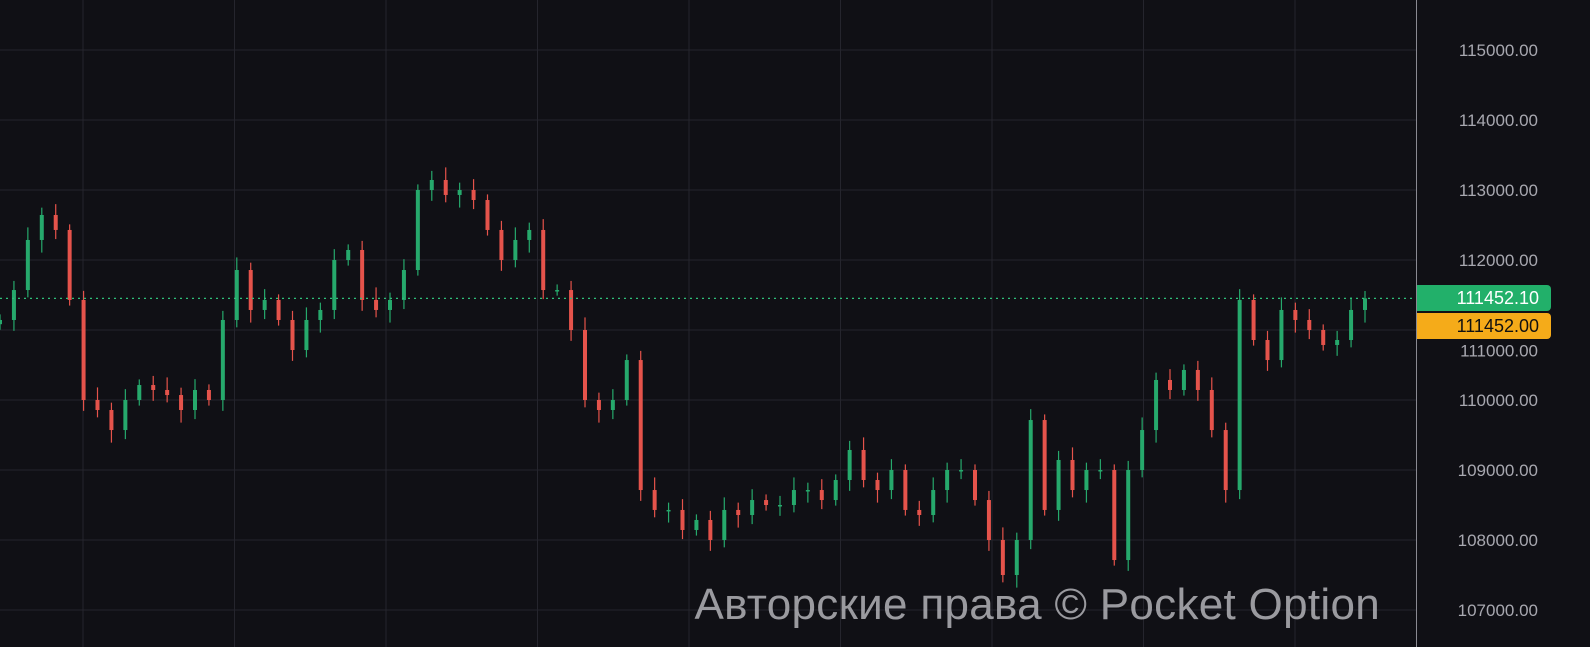 The height and width of the screenshot is (647, 1590). What do you see at coordinates (1484, 326) in the screenshot?
I see `second-price-badge: 111452.00` at bounding box center [1484, 326].